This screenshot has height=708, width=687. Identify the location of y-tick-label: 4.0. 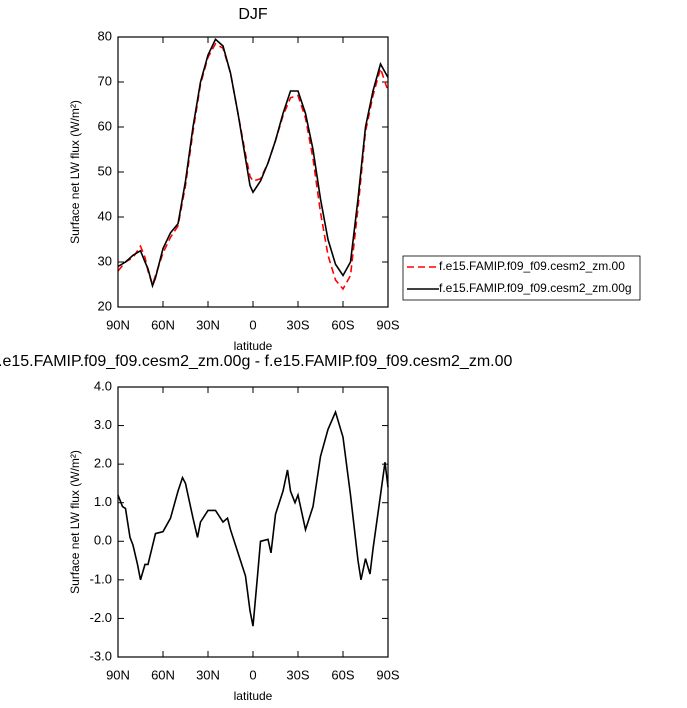
(103, 385).